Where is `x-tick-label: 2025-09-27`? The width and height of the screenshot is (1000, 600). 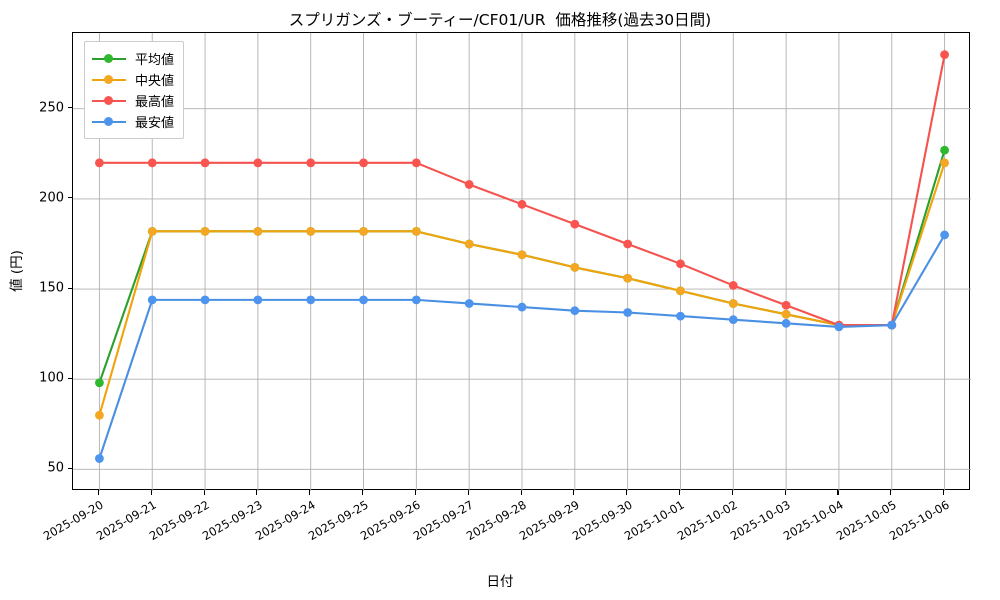 x-tick-label: 2025-09-27 is located at coordinates (443, 520).